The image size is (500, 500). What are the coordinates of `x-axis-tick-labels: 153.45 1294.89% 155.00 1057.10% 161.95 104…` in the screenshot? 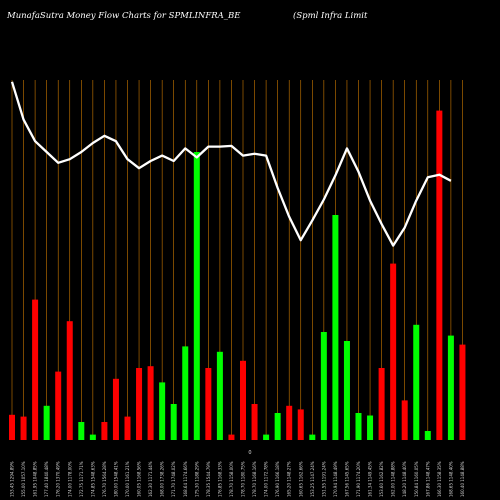 It's located at (237, 479).